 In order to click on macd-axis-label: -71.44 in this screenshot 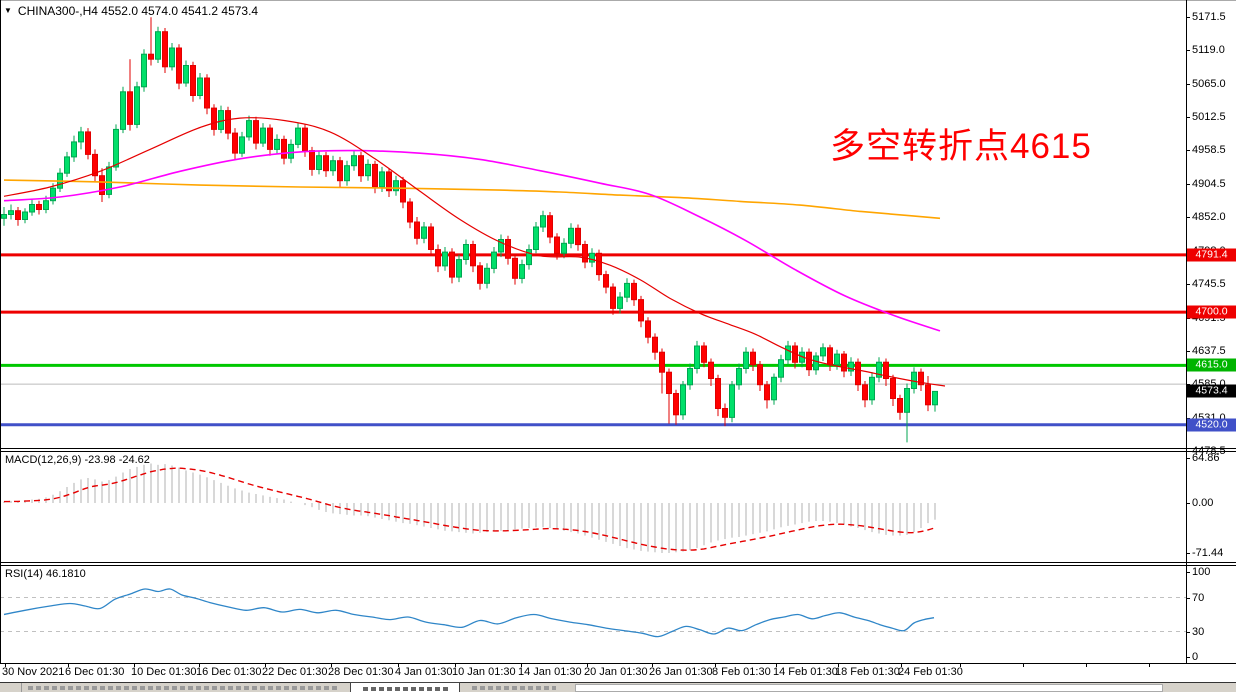, I will do `click(1208, 552)`.